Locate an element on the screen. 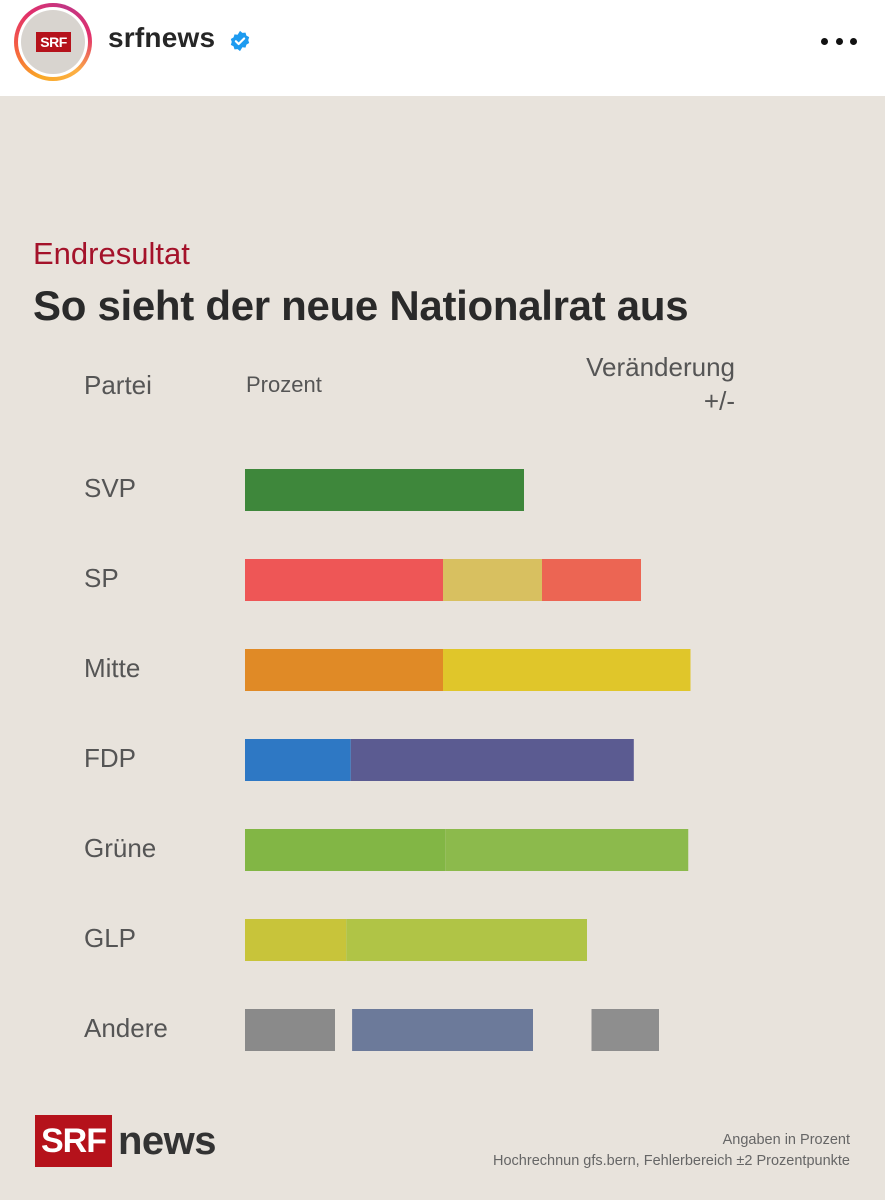 This screenshot has width=885, height=1200. chart-kicker: Endresultat is located at coordinates (111, 253).